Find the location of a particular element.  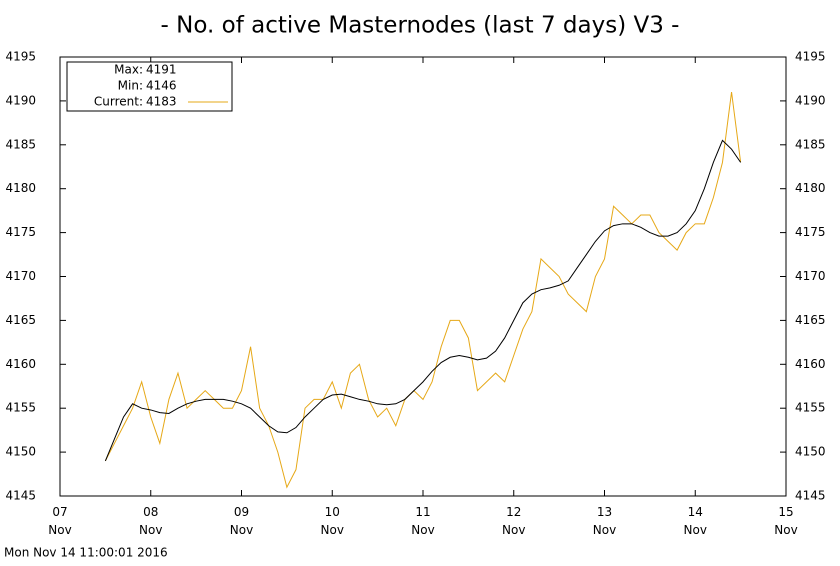

x-tick-label: 12 Nov is located at coordinates (514, 521).